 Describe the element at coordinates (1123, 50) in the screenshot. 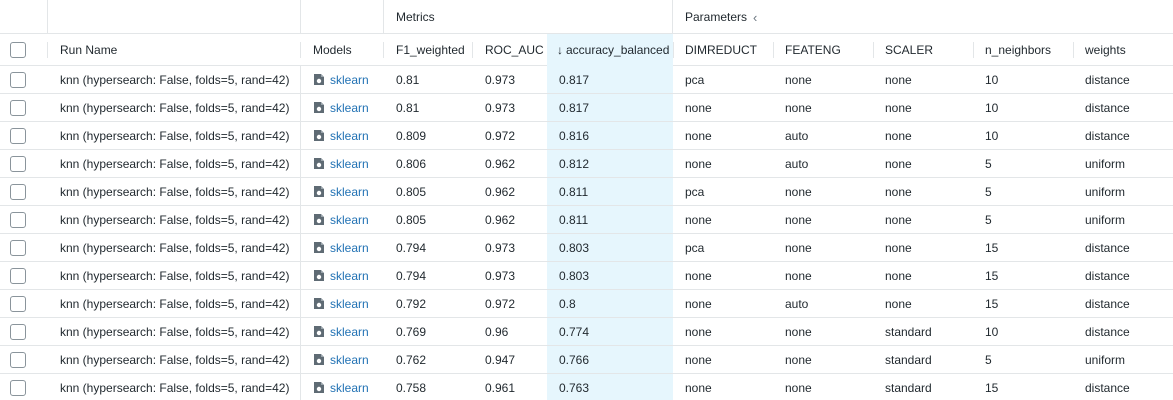

I see `header-weights: weights` at that location.